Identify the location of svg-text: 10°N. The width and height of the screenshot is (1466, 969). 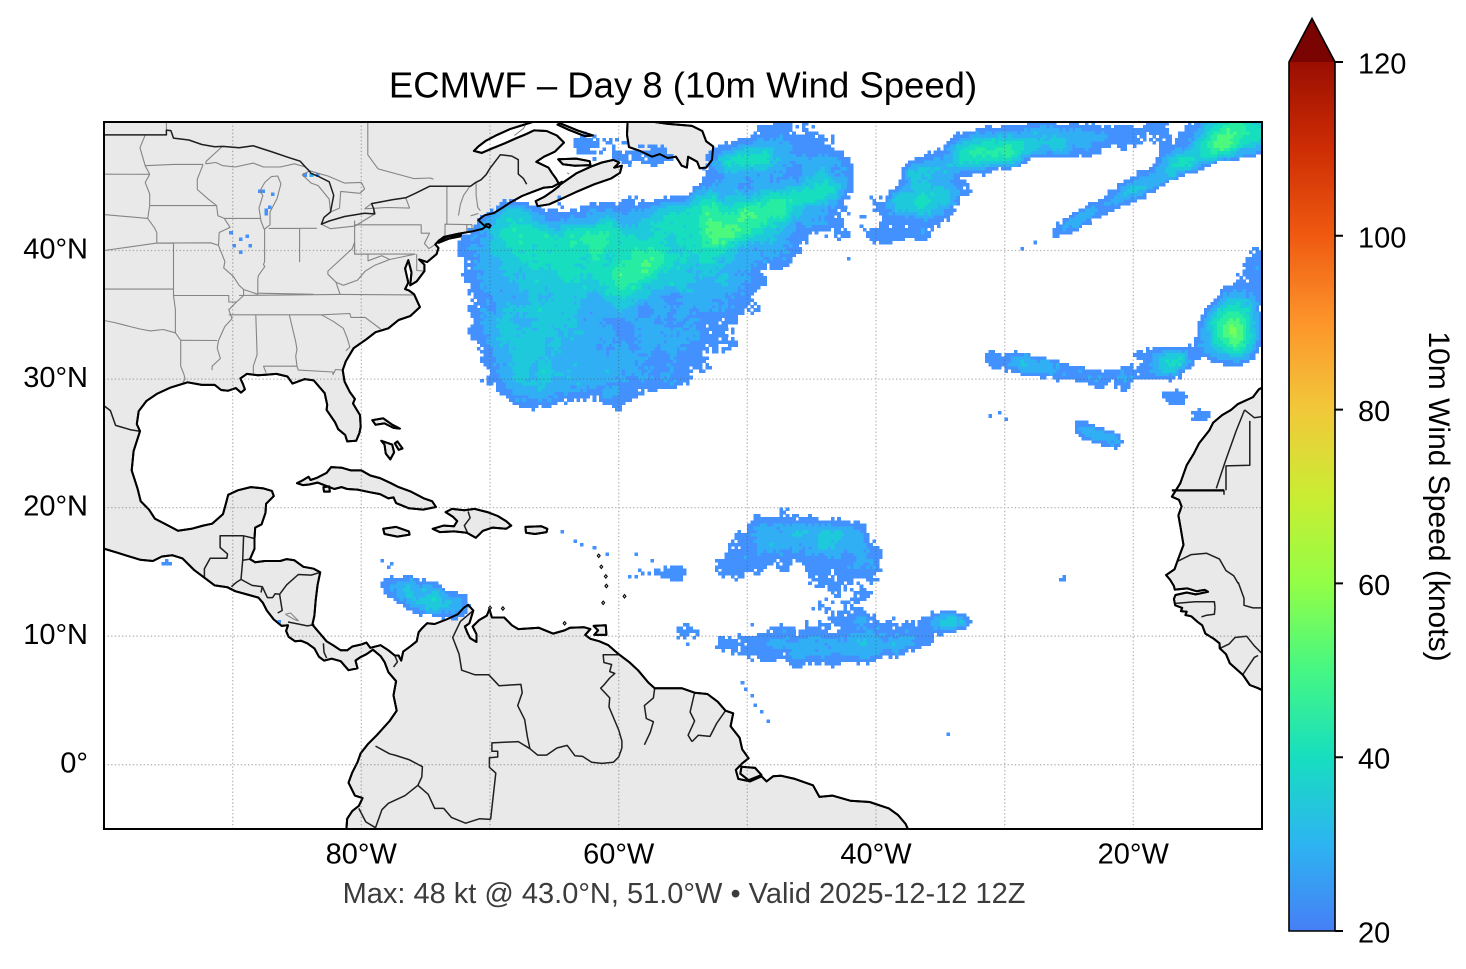
(55, 635).